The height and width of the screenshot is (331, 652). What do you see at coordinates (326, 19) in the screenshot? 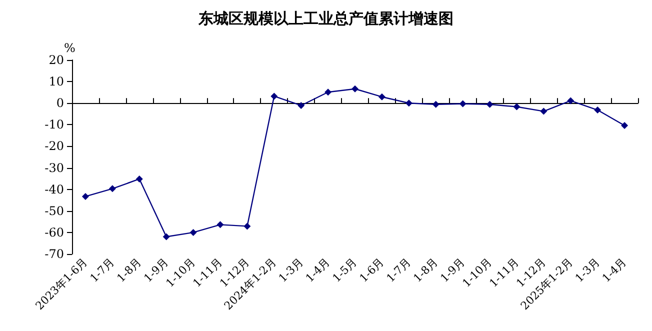
I see `chart-title: 东城区规模以上工业总产值累计增速图` at bounding box center [326, 19].